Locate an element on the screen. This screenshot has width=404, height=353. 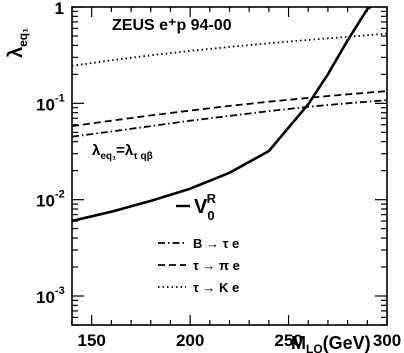
legend: B → τ e τ → π e τ → K e is located at coordinates (199, 265).